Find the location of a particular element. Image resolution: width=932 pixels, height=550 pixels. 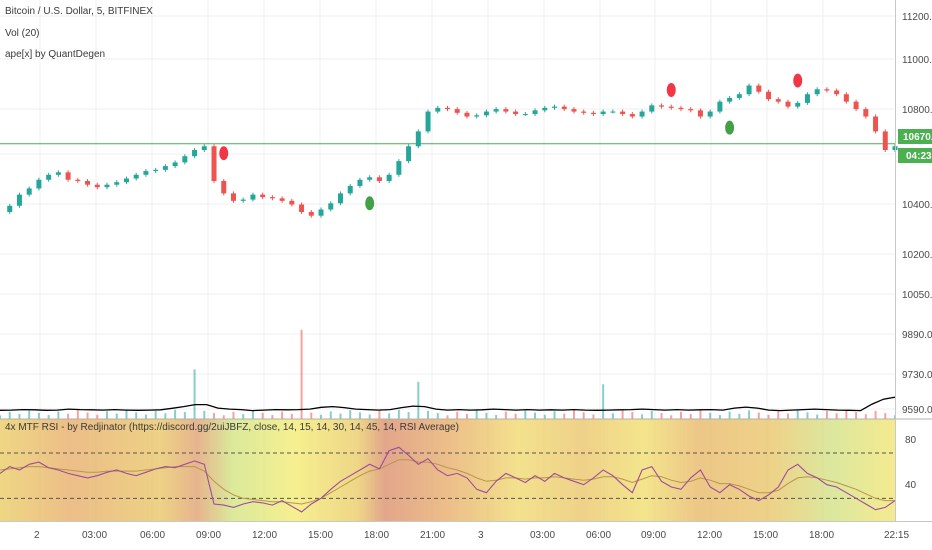

time-tick: 18:00 is located at coordinates (821, 535).